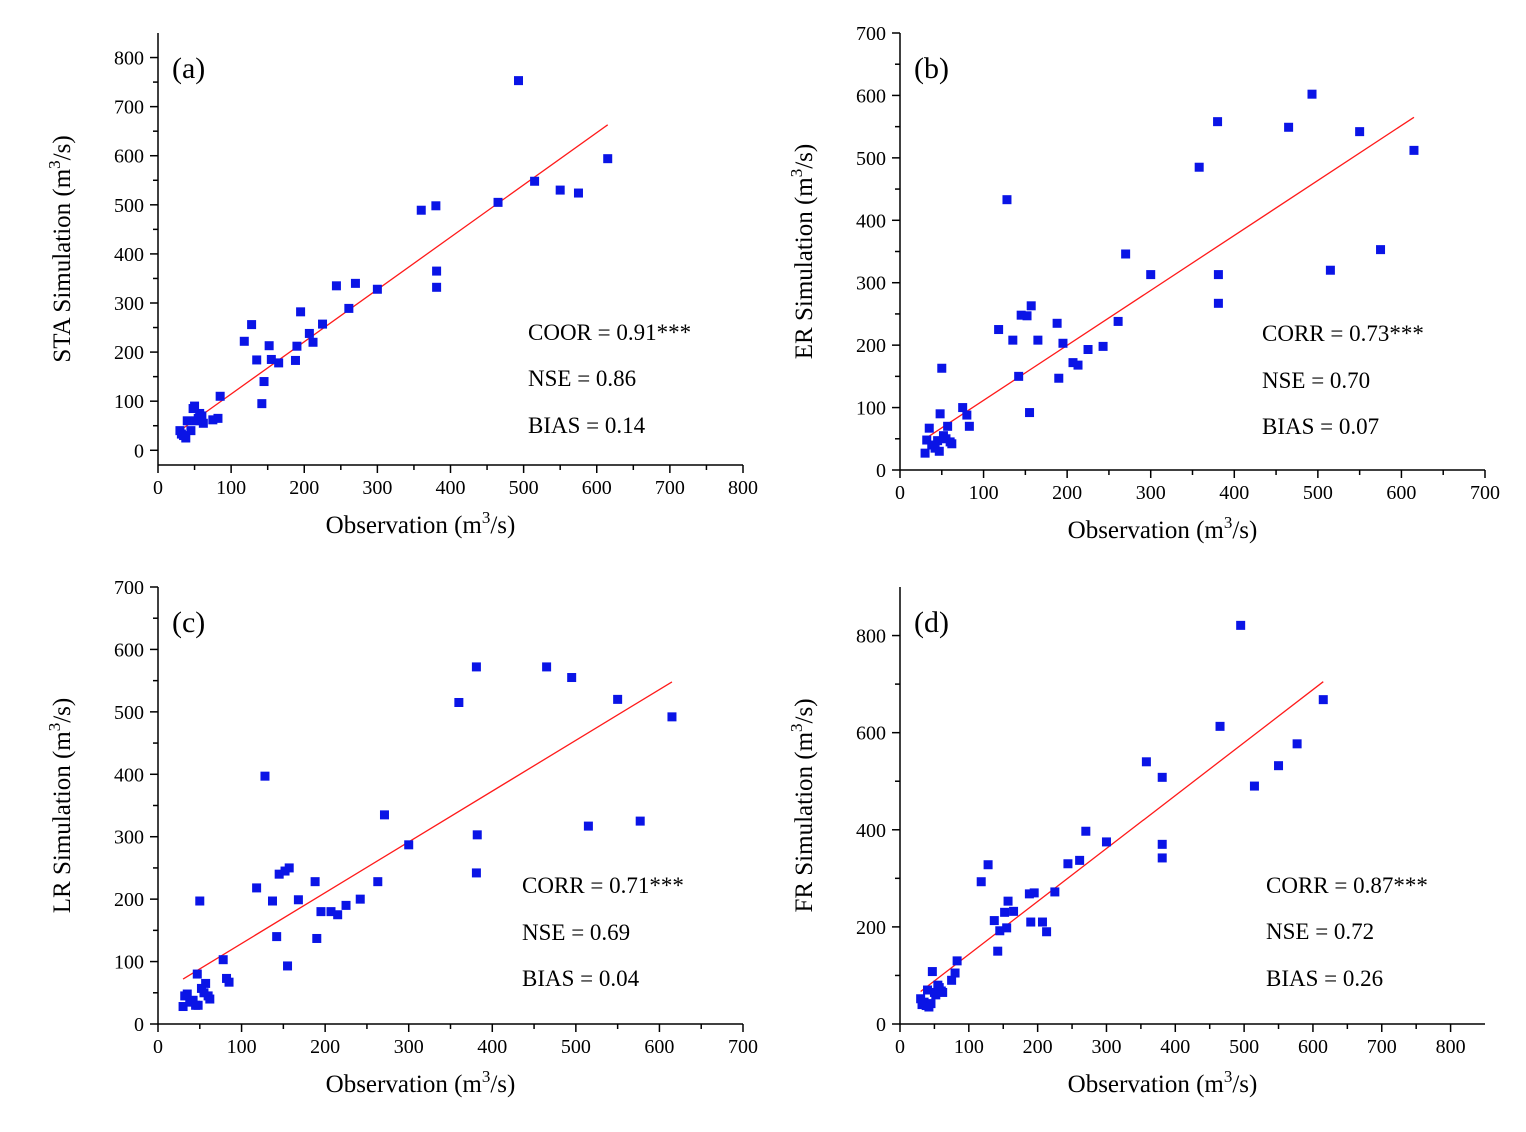  I want to click on y-tick-label: 800, so click(871, 637).